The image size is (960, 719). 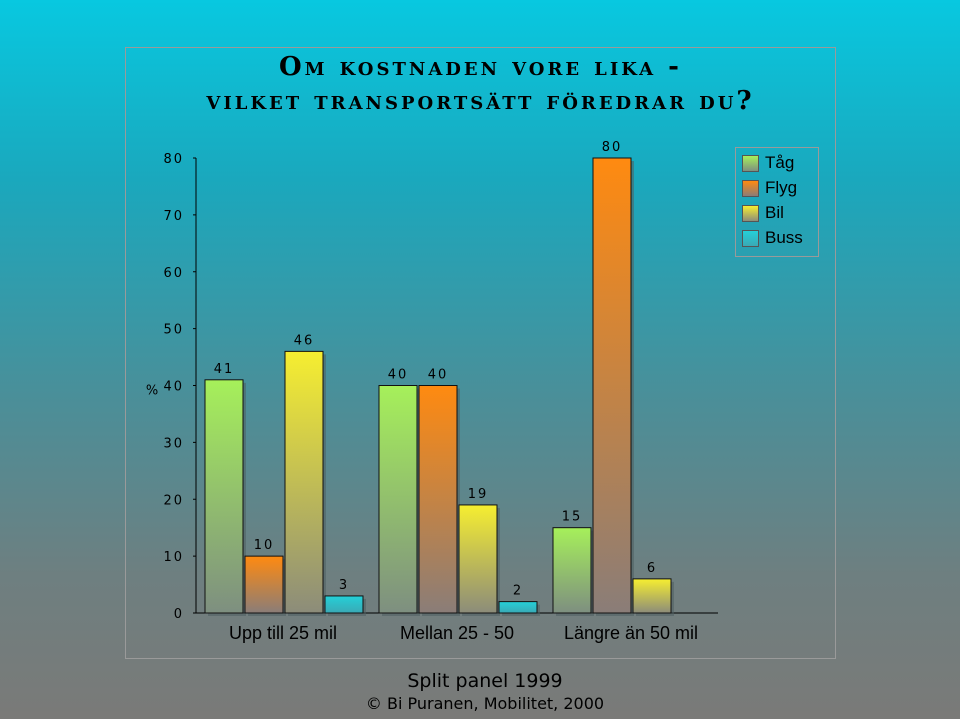 What do you see at coordinates (173, 330) in the screenshot?
I see `y-tick-label: 50` at bounding box center [173, 330].